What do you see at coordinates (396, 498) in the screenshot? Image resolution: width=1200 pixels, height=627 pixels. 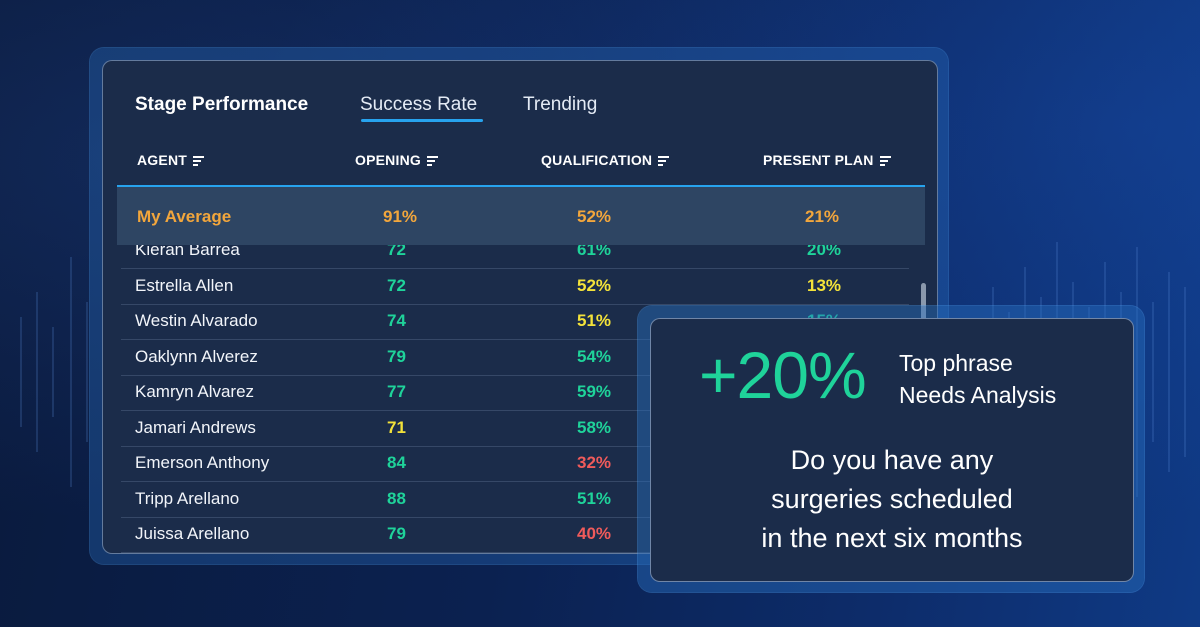 I see `opening-value: 88` at bounding box center [396, 498].